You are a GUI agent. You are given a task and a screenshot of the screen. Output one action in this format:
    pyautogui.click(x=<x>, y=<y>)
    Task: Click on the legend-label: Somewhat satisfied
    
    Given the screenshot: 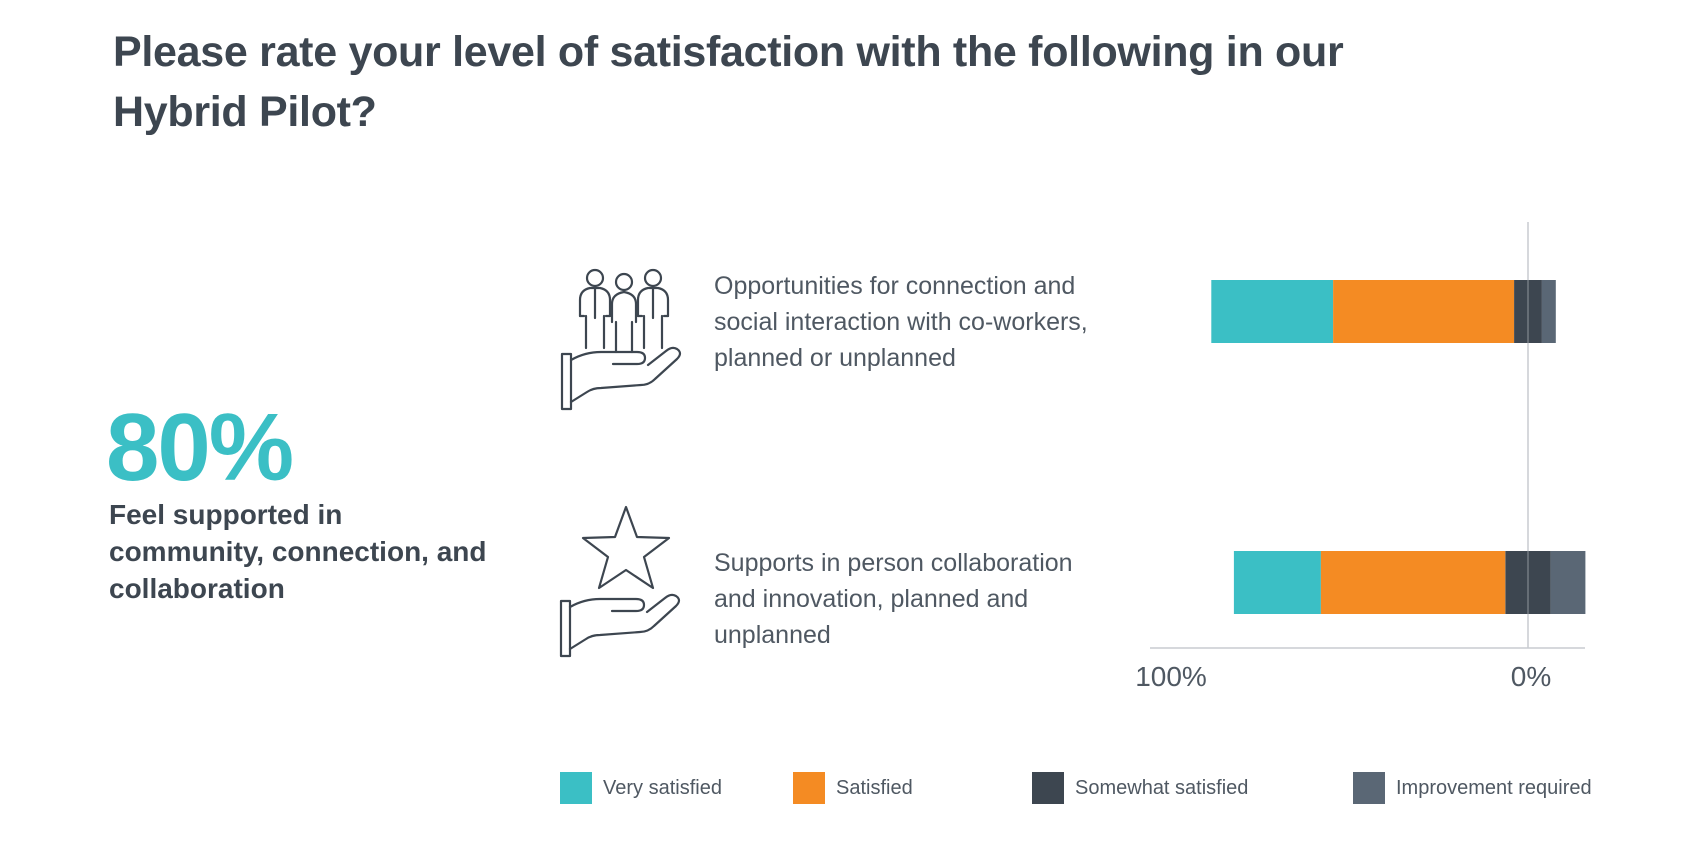 What is the action you would take?
    pyautogui.click(x=1162, y=787)
    